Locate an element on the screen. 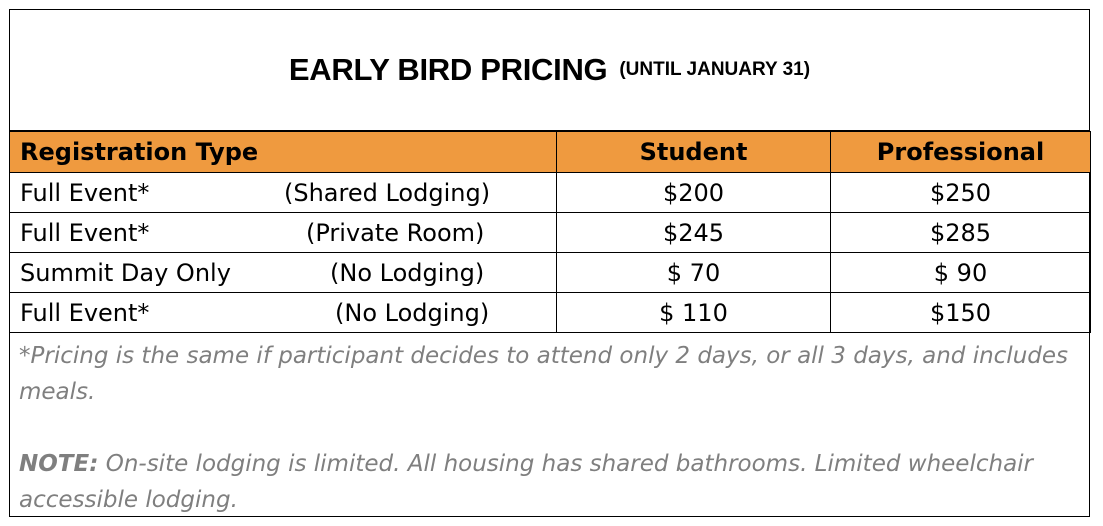 The height and width of the screenshot is (526, 1103). professional-price: $250 is located at coordinates (960, 192).